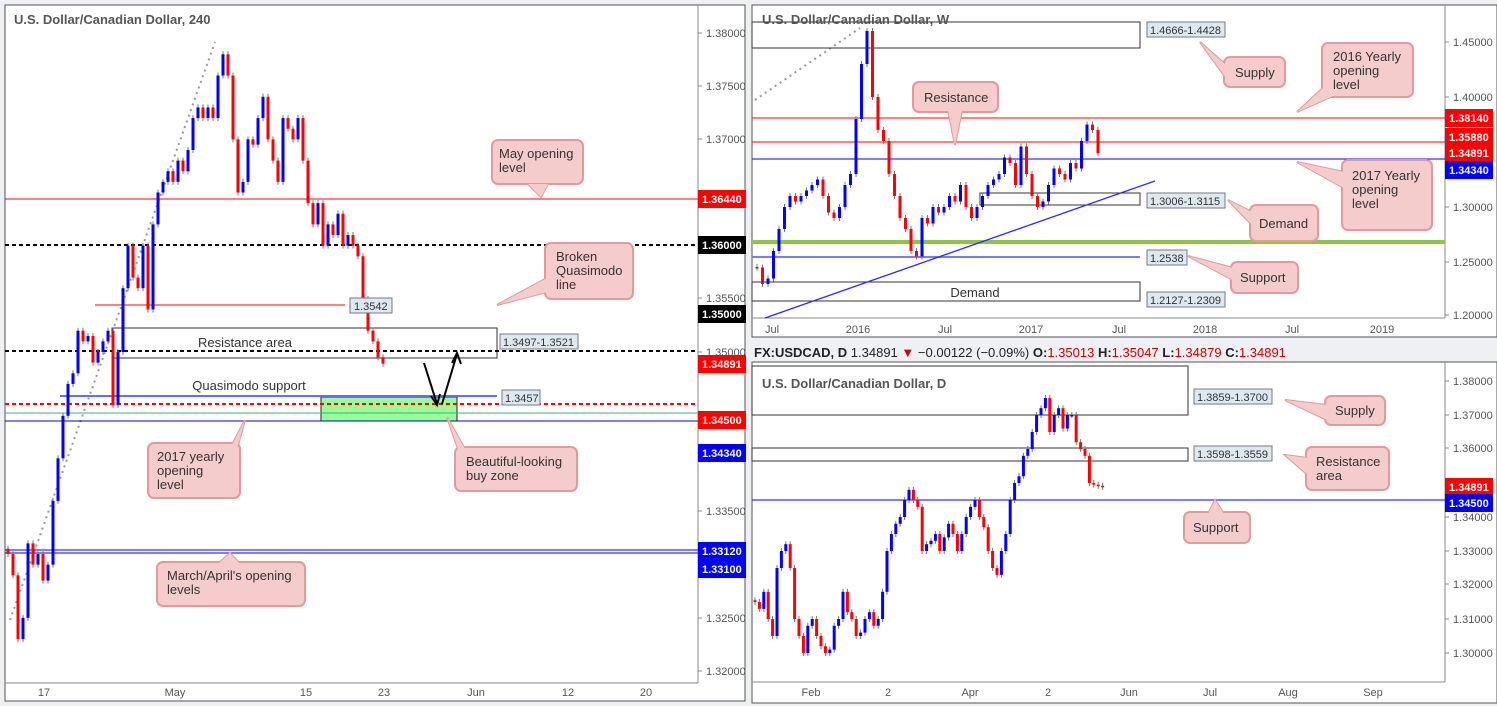 The width and height of the screenshot is (1497, 706). What do you see at coordinates (854, 383) in the screenshot?
I see `chart-title: U.S. Dollar/Canadian Dollar, D` at bounding box center [854, 383].